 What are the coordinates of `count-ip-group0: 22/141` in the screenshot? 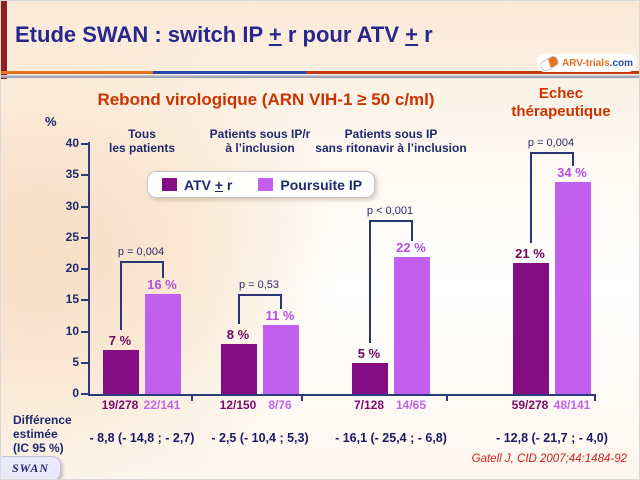 It's located at (162, 405).